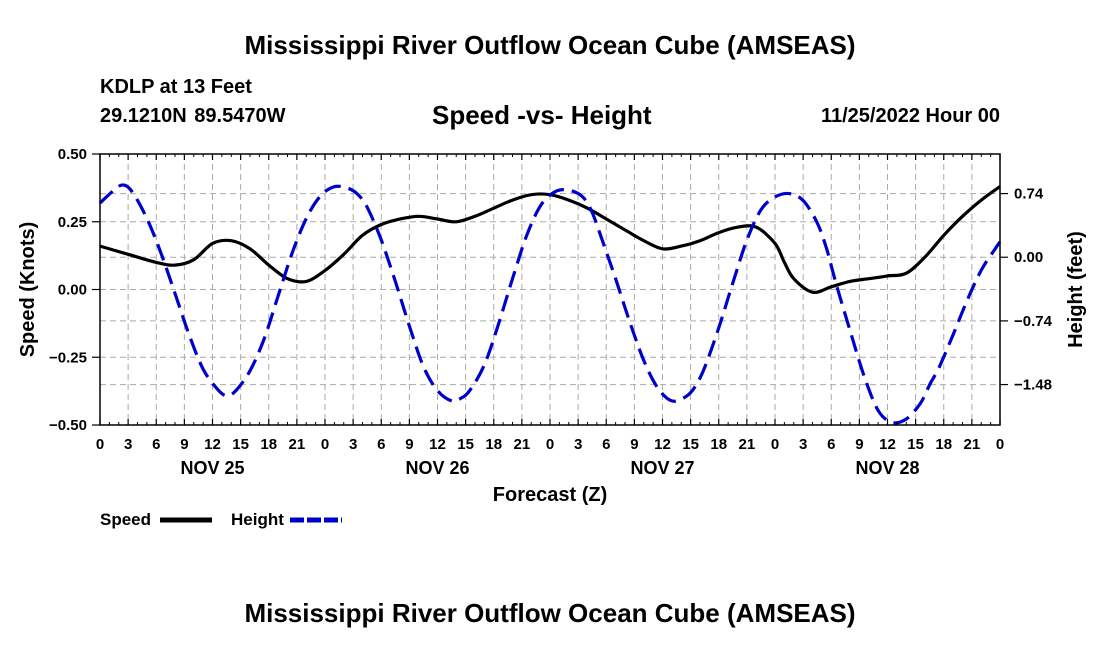 The width and height of the screenshot is (1100, 650). Describe the element at coordinates (1028, 257) in the screenshot. I see `y2-tick-label: 0.00` at that location.